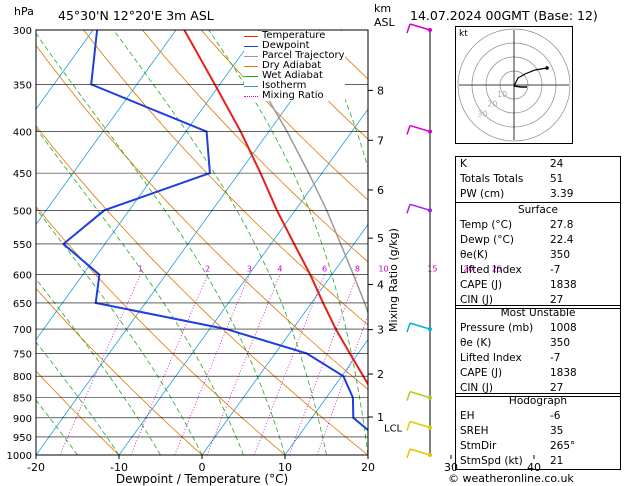 The image size is (629, 486). What do you see at coordinates (22, 133) in the screenshot?
I see `pressure-tick-label: 400` at bounding box center [22, 133].